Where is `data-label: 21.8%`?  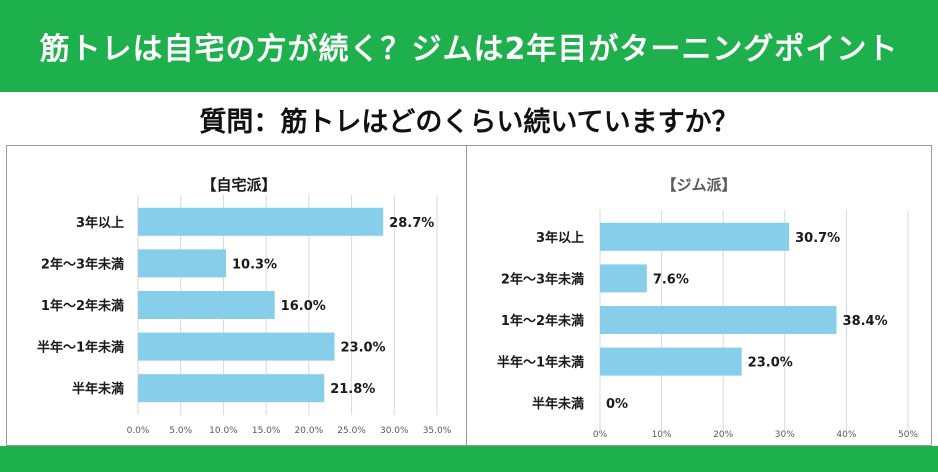 data-label: 21.8% is located at coordinates (352, 389).